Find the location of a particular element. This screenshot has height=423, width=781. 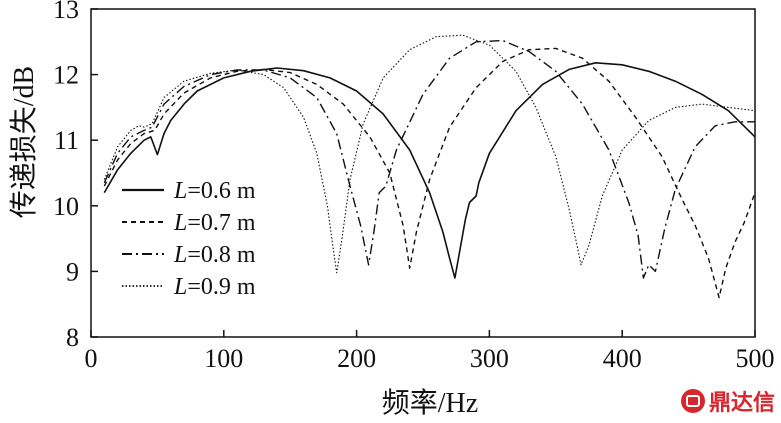

y-tick-label: 11 is located at coordinates (66, 140).